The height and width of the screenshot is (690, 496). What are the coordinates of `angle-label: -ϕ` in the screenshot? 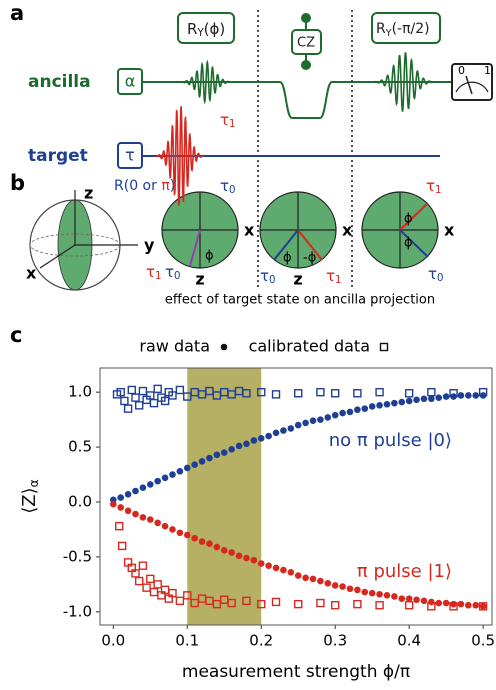 It's located at (309, 258).